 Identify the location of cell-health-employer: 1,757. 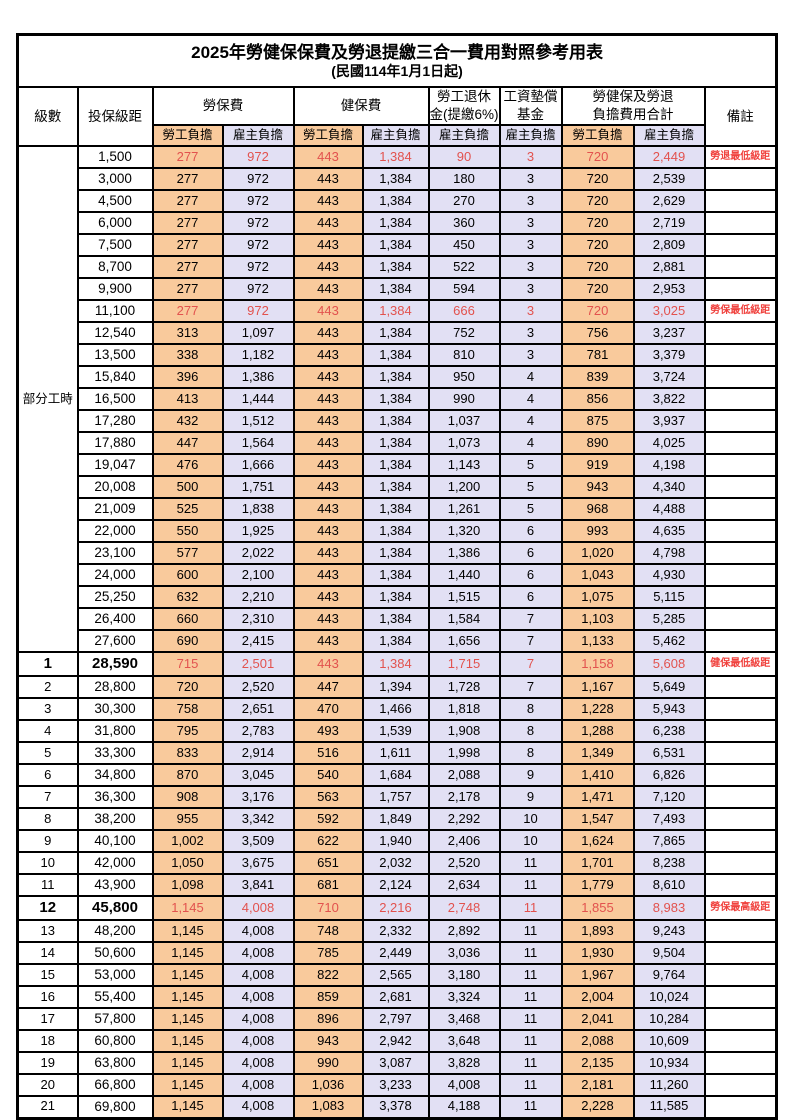
(395, 797).